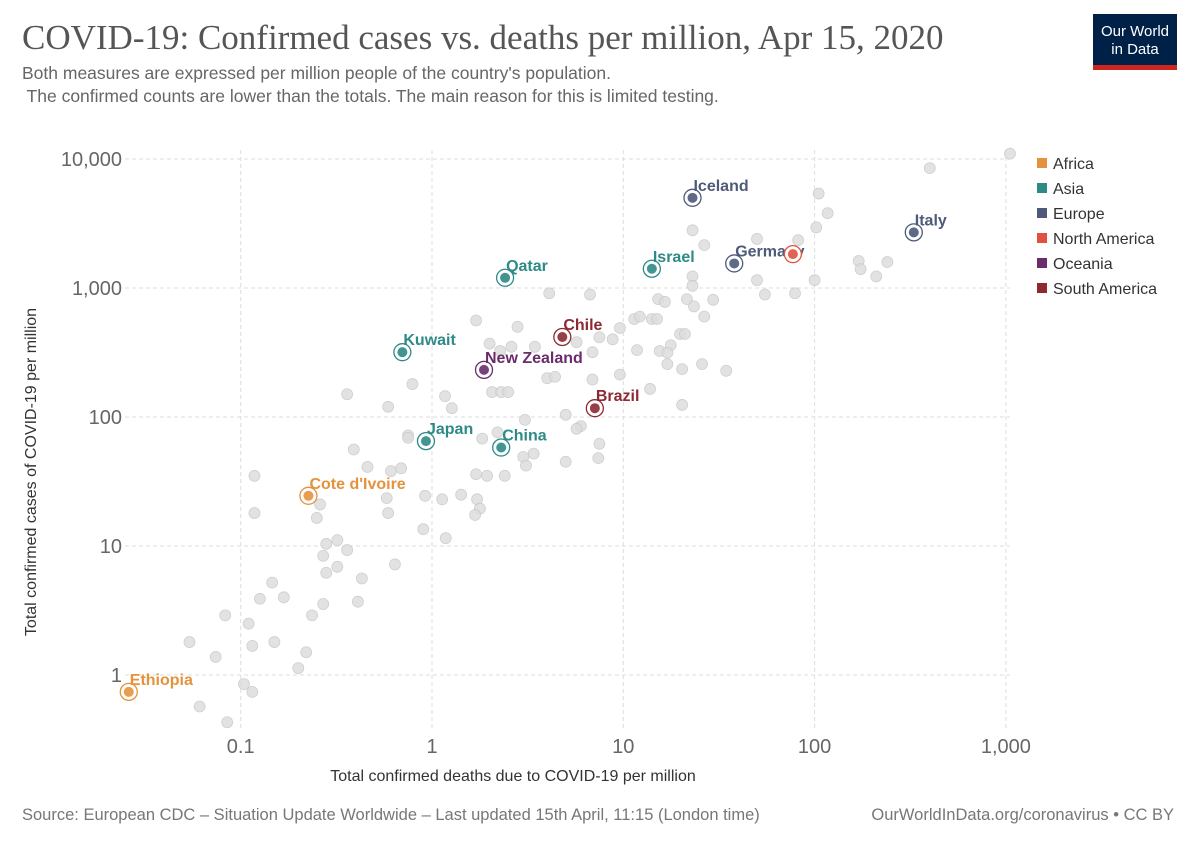 This screenshot has width=1200, height=847. I want to click on x-tick-label: 100, so click(814, 747).